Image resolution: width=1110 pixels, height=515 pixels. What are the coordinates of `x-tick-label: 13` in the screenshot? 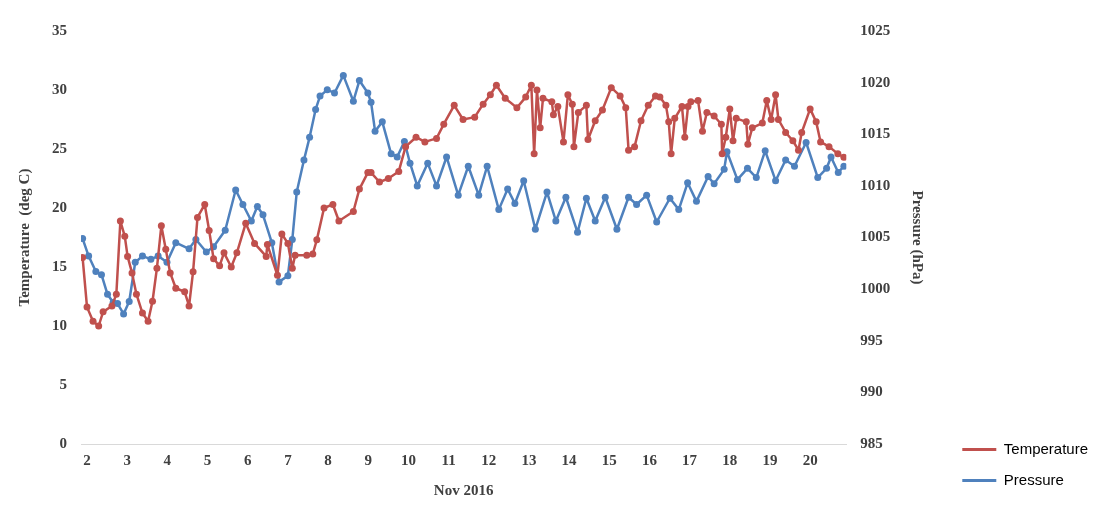 It's located at (529, 459).